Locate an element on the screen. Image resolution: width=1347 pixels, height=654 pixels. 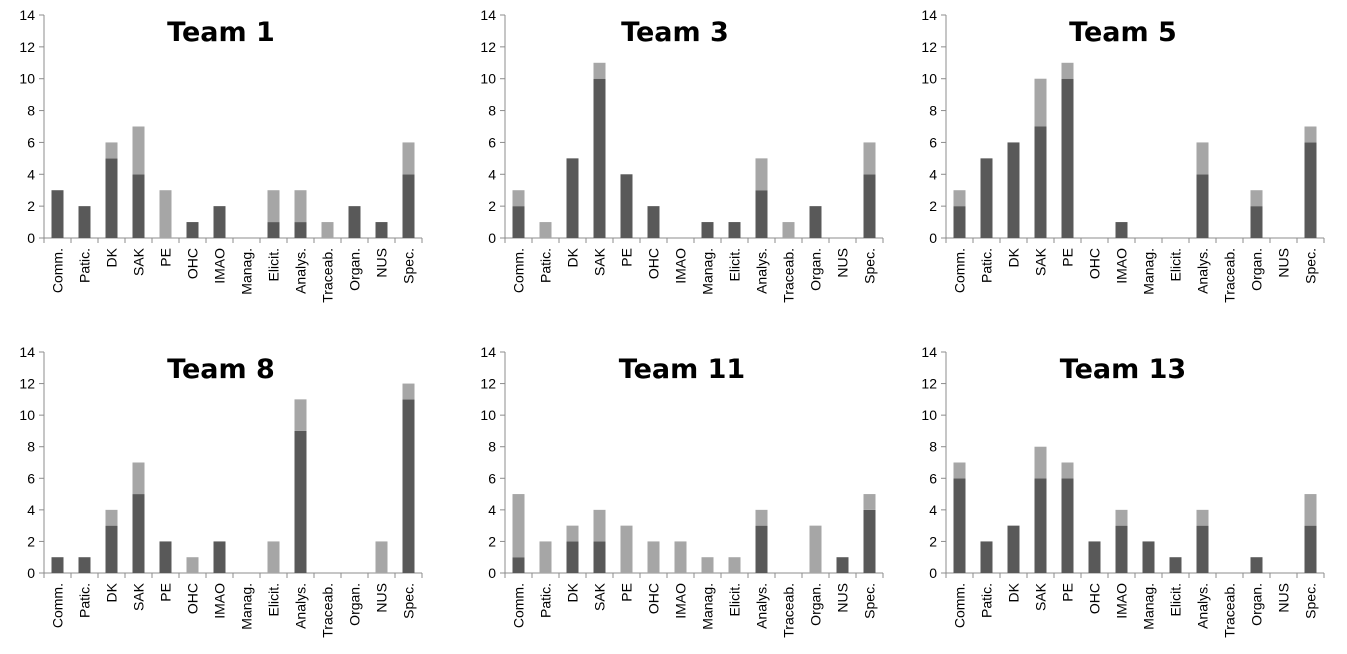
bar-imao-s1 is located at coordinates (1121, 230).